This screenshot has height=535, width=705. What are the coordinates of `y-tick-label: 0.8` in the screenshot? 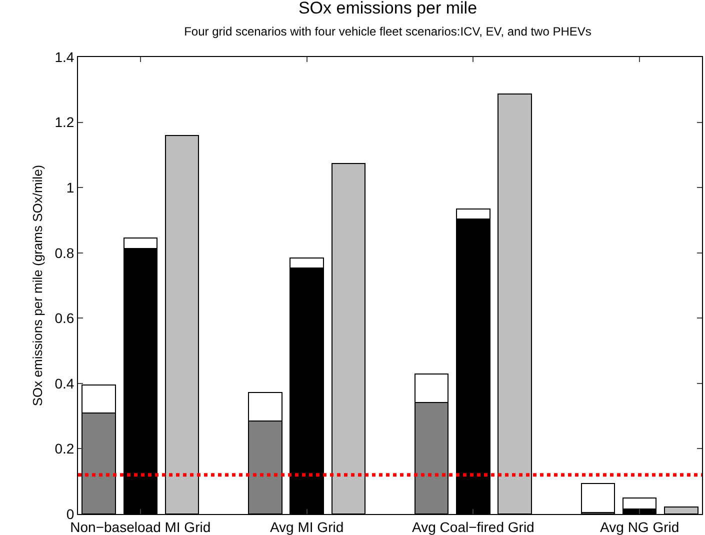 It's located at (64, 252).